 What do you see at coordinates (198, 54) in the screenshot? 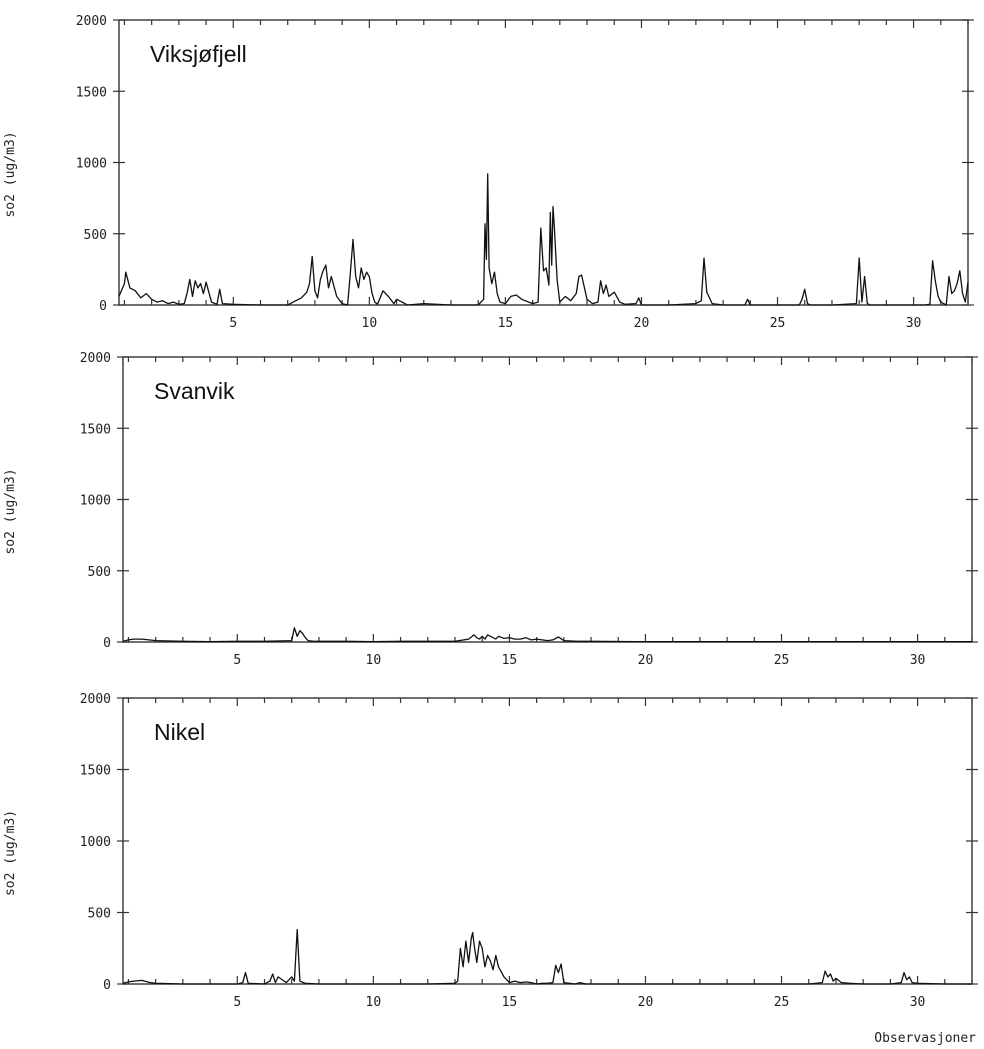
I see `panel-title: Viksjøfjell` at bounding box center [198, 54].